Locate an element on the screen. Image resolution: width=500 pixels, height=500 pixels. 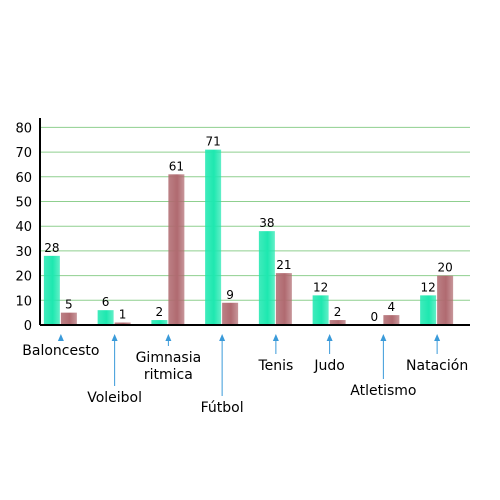
y-tick-label: 50 is located at coordinates (23, 203).